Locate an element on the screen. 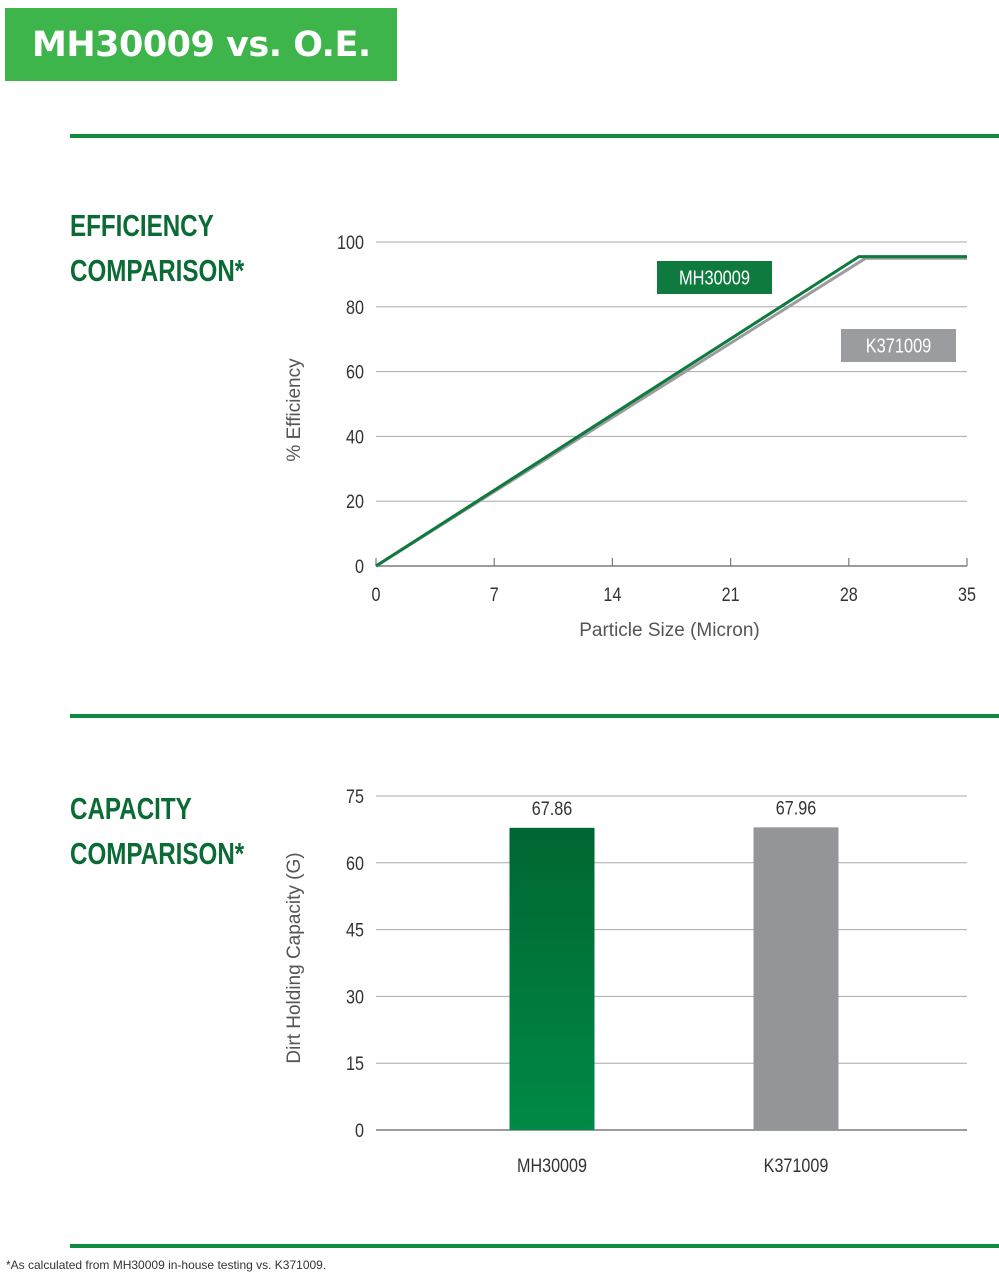 This screenshot has height=1280, width=999. capacity-y-tick-label: 75 is located at coordinates (355, 797).